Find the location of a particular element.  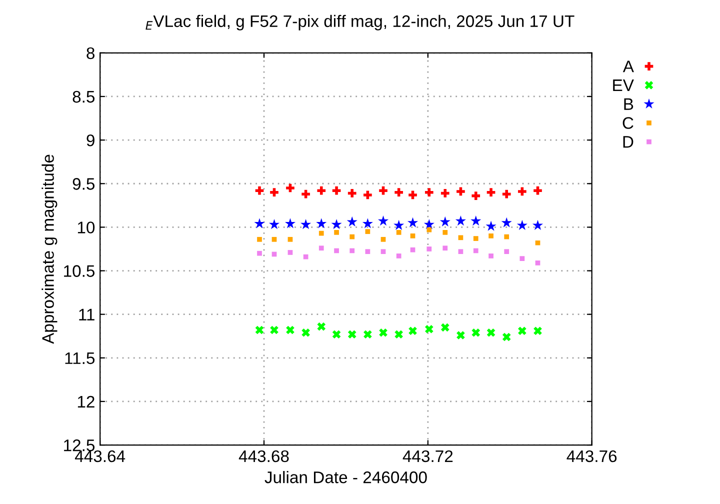

legend-label: B is located at coordinates (629, 104).